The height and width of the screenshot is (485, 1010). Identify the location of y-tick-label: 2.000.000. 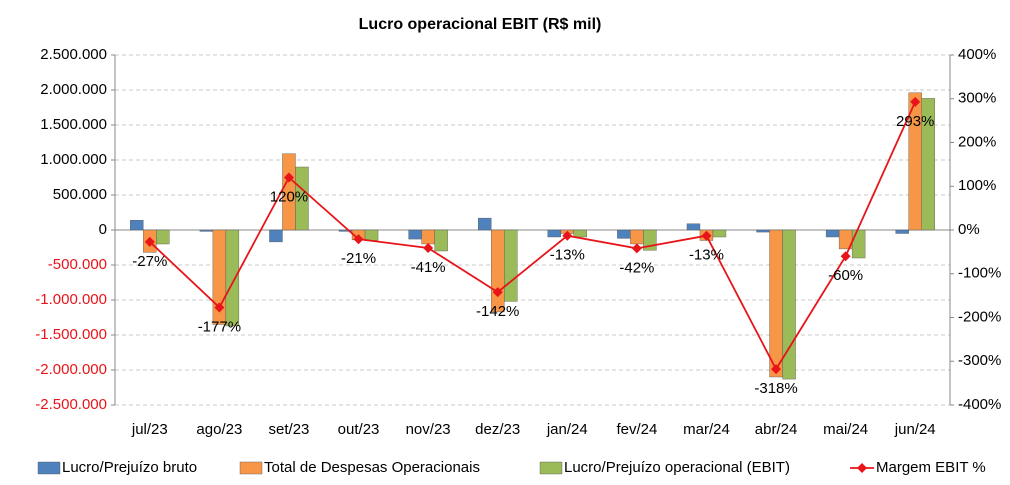
(73, 89).